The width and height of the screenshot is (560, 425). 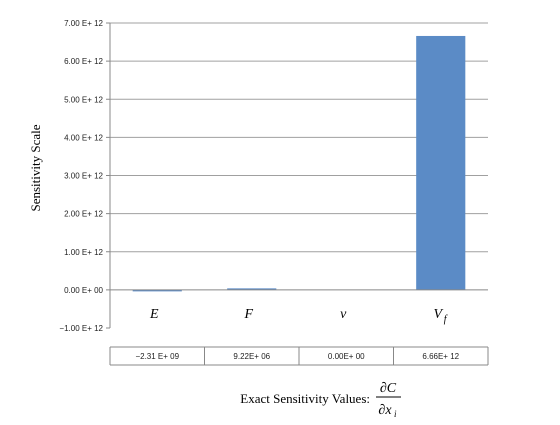 What do you see at coordinates (83, 99) in the screenshot?
I see `y-tick-label: 5.00 E+ 12` at bounding box center [83, 99].